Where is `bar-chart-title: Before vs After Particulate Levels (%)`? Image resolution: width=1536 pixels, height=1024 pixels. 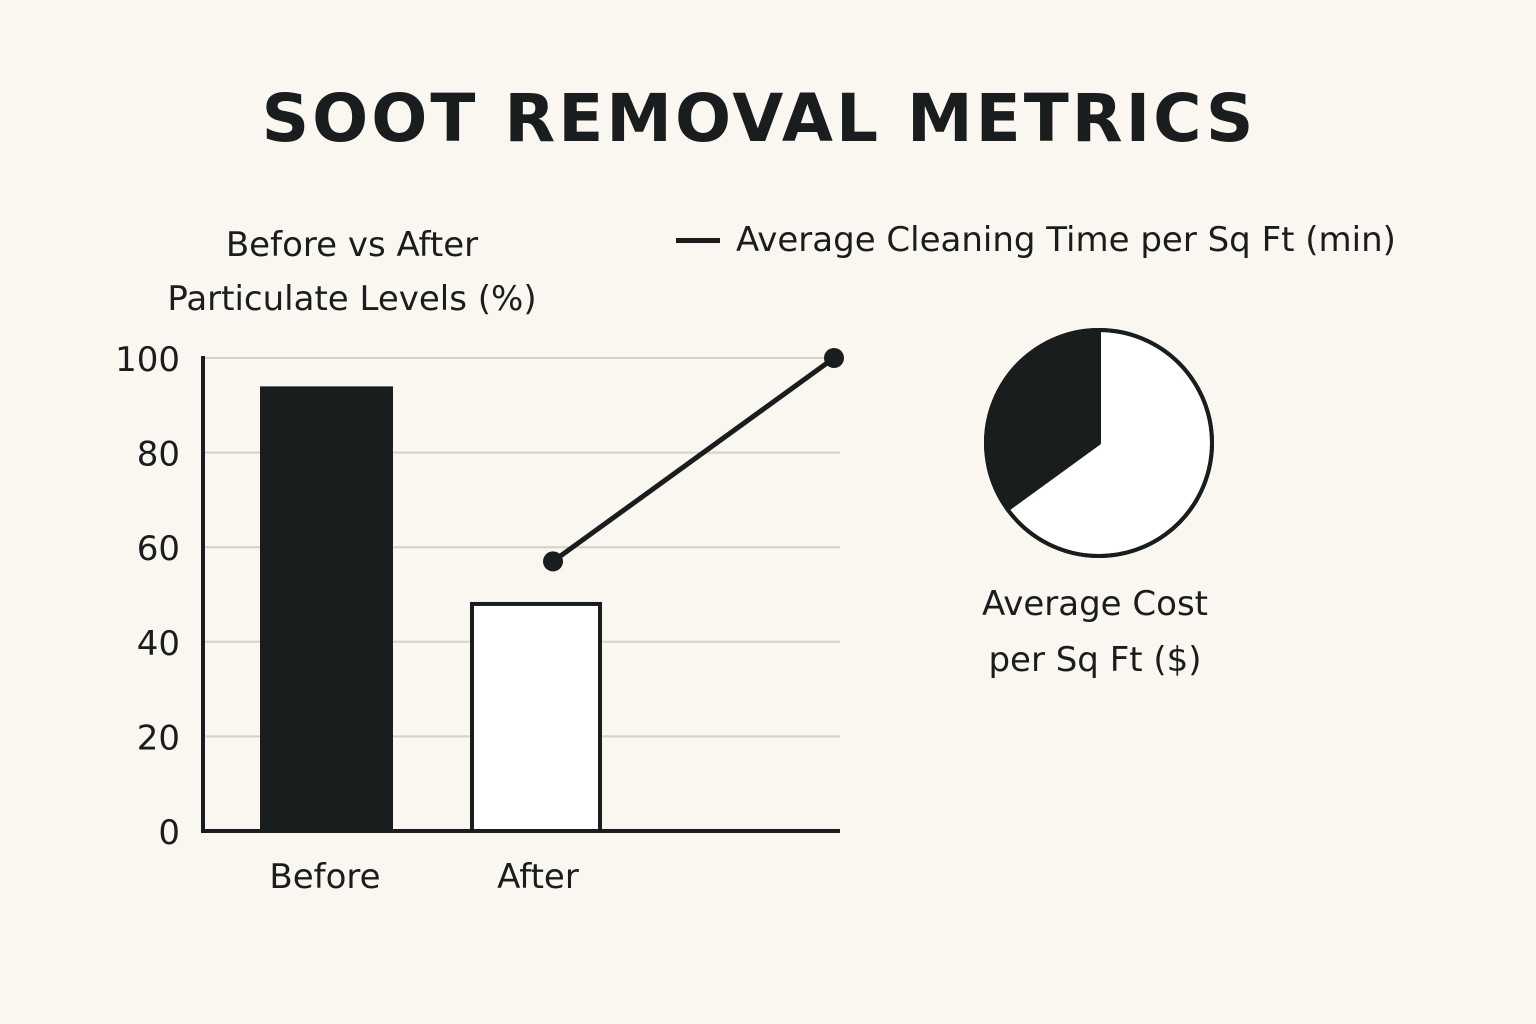
bar-chart-title: Before vs After Particulate Levels (%) is located at coordinates (352, 272).